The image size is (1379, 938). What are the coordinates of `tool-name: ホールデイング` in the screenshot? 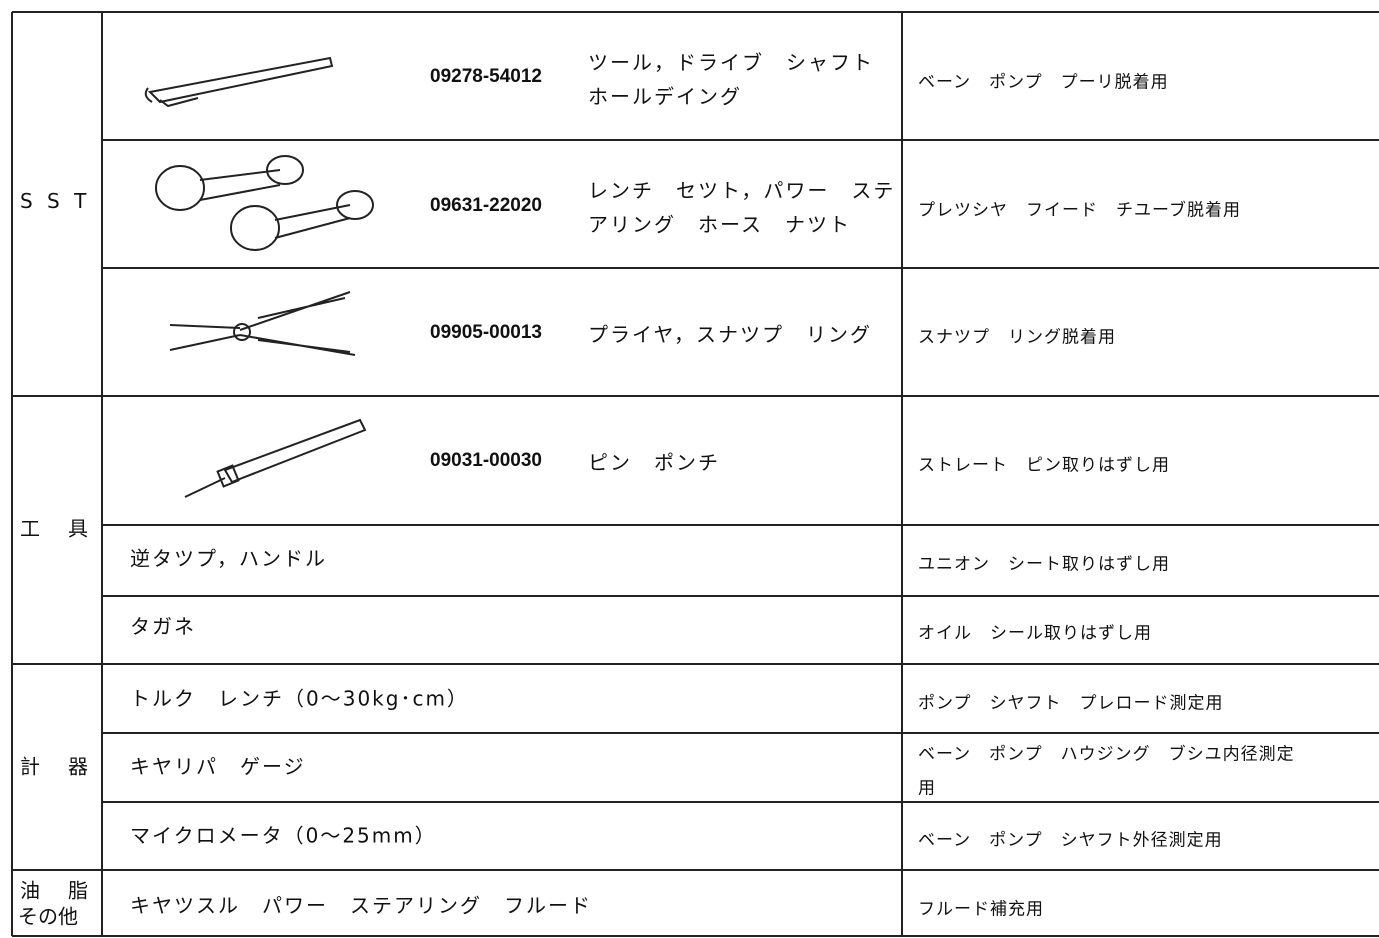 It's located at (665, 96).